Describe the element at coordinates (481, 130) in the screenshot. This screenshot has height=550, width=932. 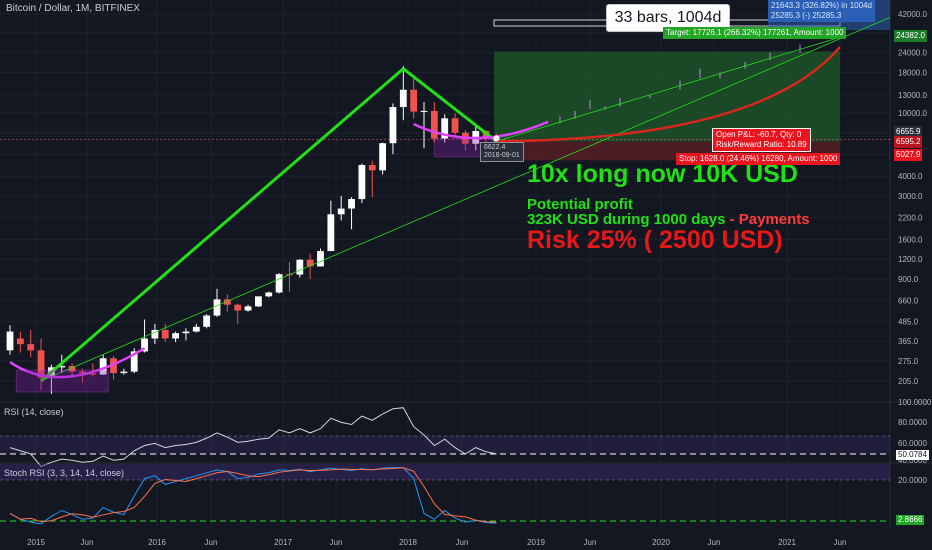
I see `cup-curve-2018` at that location.